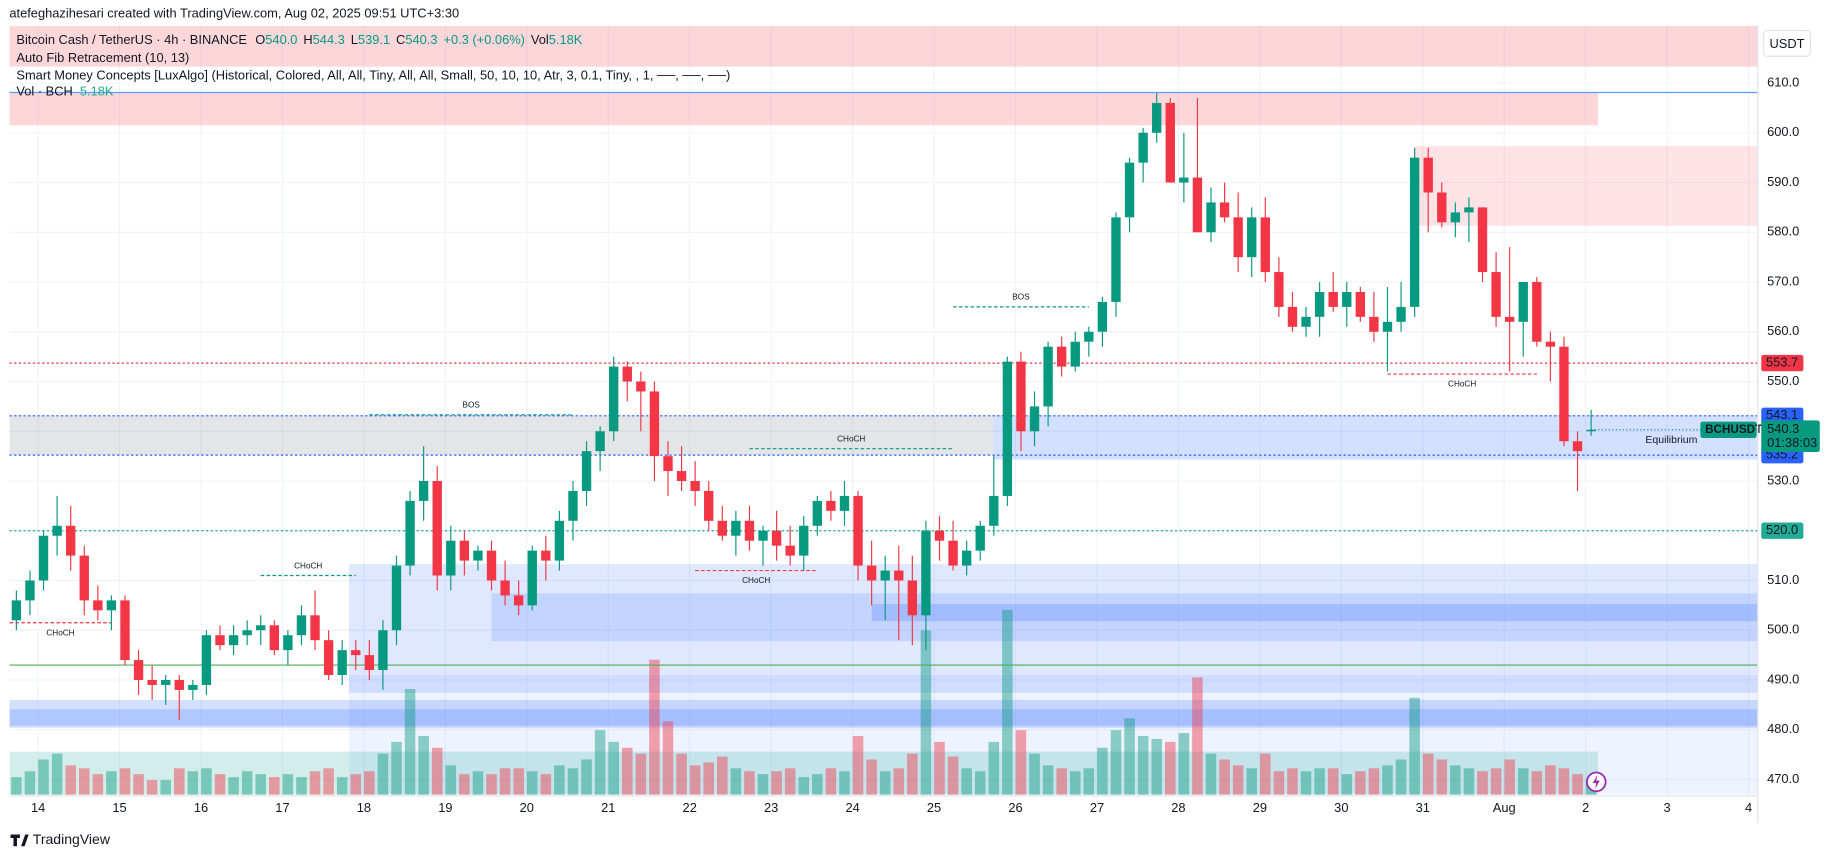 The image size is (1835, 858). I want to click on x-tick-label: 27, so click(1097, 807).